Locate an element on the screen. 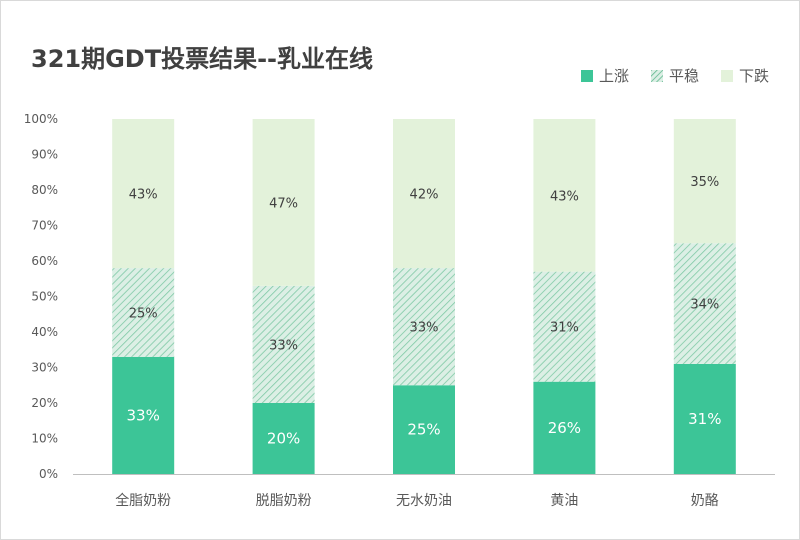  data-label: 26% is located at coordinates (564, 428).